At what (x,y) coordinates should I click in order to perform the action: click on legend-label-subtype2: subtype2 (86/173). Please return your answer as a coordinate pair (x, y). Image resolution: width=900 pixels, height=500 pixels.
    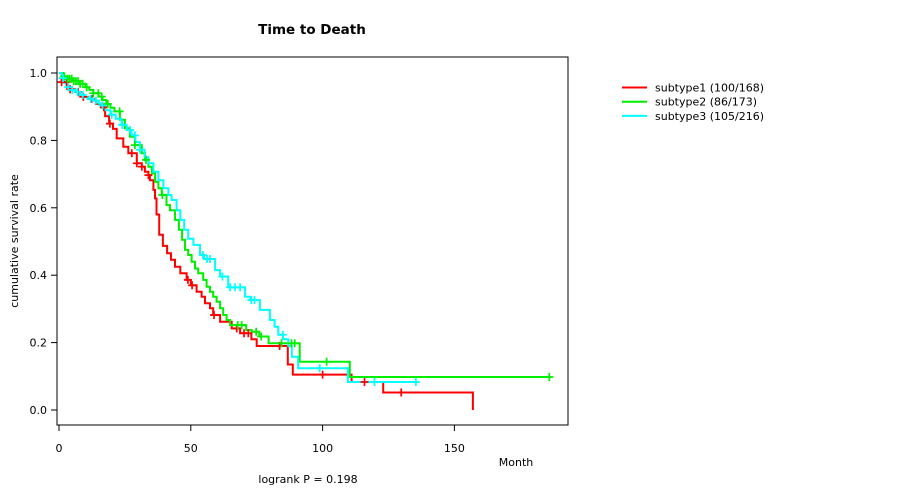
    Looking at the image, I should click on (706, 102).